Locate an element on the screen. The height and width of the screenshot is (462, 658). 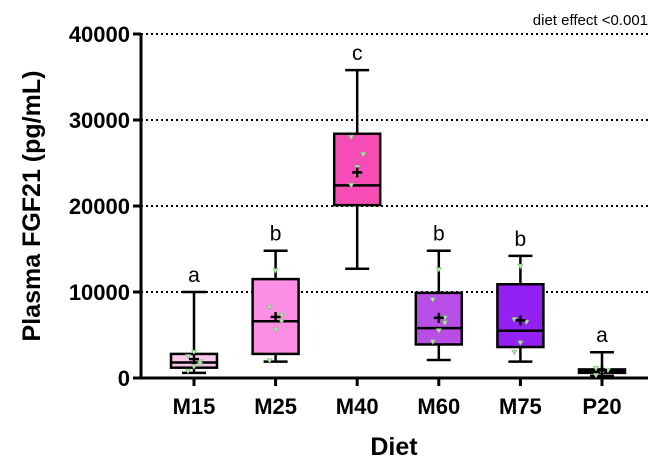
y-tick-label: 10000 is located at coordinates (99, 292).